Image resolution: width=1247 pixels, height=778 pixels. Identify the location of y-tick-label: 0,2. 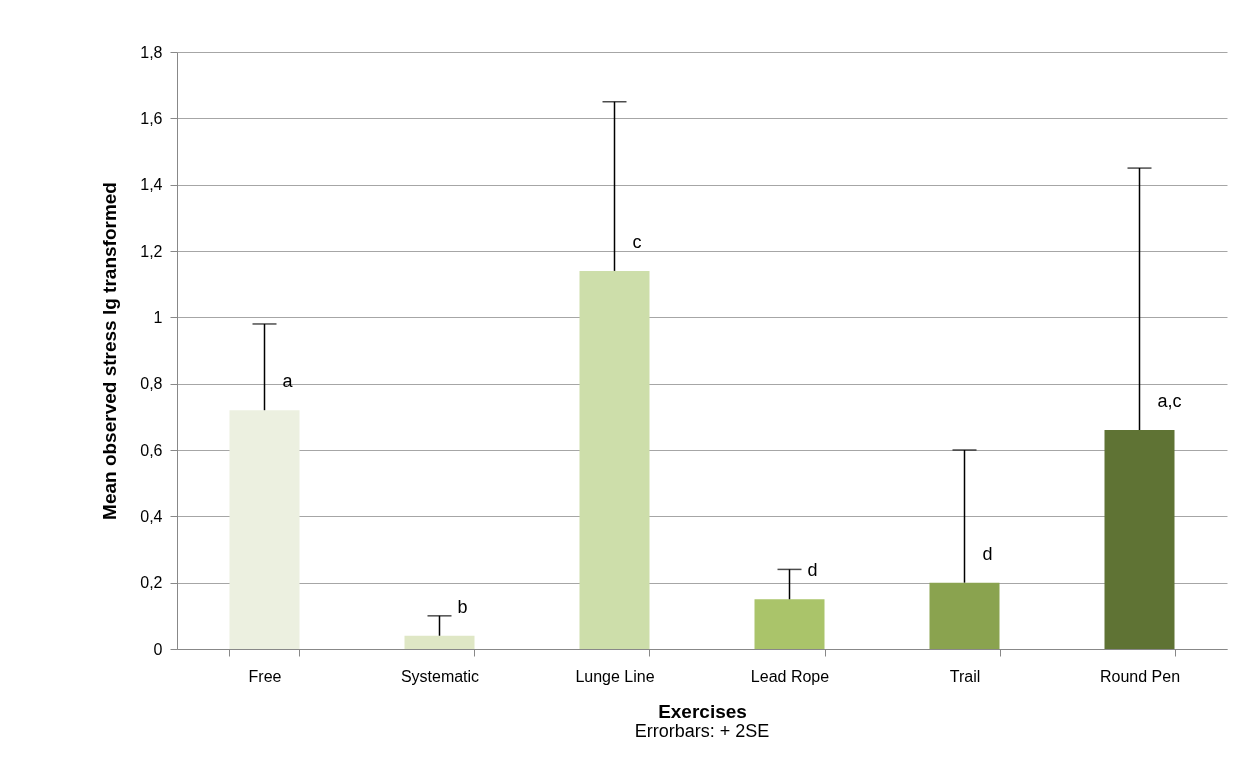
(151, 583).